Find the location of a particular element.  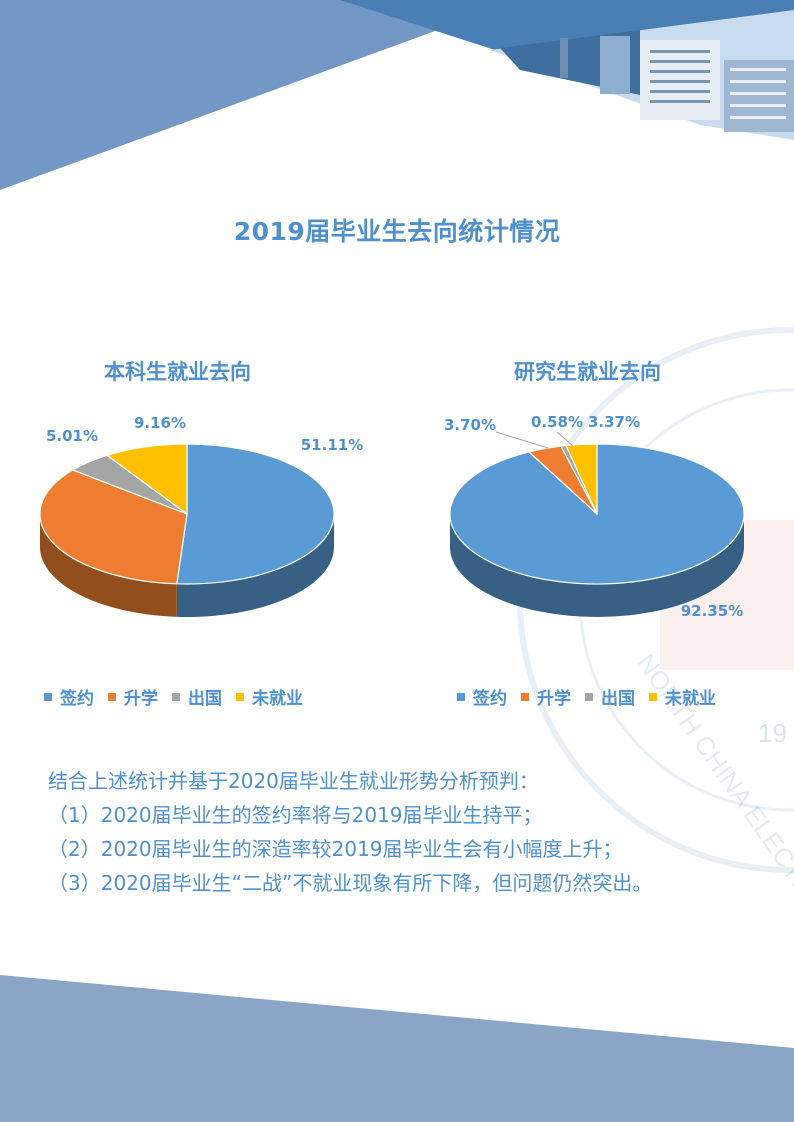

bottom-banner-shape is located at coordinates (397, 1048).